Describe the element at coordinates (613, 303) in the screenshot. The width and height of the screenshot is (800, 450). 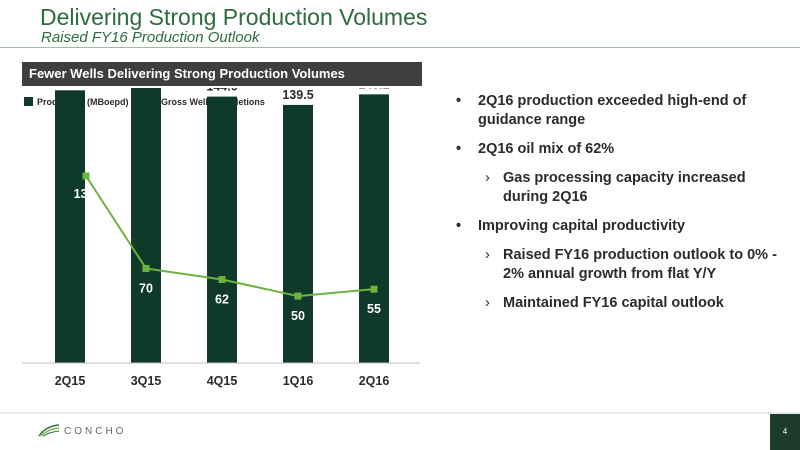
I see `bullet-text: Maintained FY16 capital outlook` at that location.